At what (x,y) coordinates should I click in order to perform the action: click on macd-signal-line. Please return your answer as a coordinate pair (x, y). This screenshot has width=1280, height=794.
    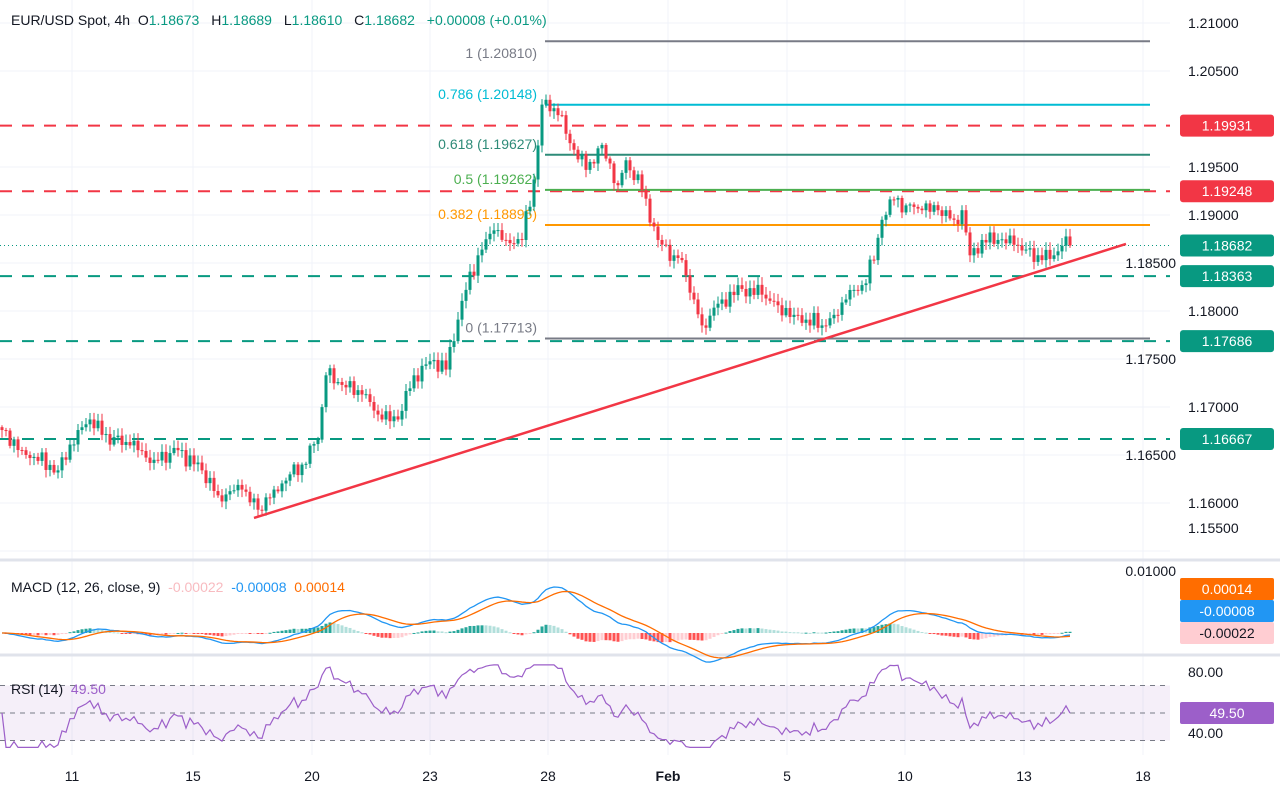
    Looking at the image, I should click on (536, 624).